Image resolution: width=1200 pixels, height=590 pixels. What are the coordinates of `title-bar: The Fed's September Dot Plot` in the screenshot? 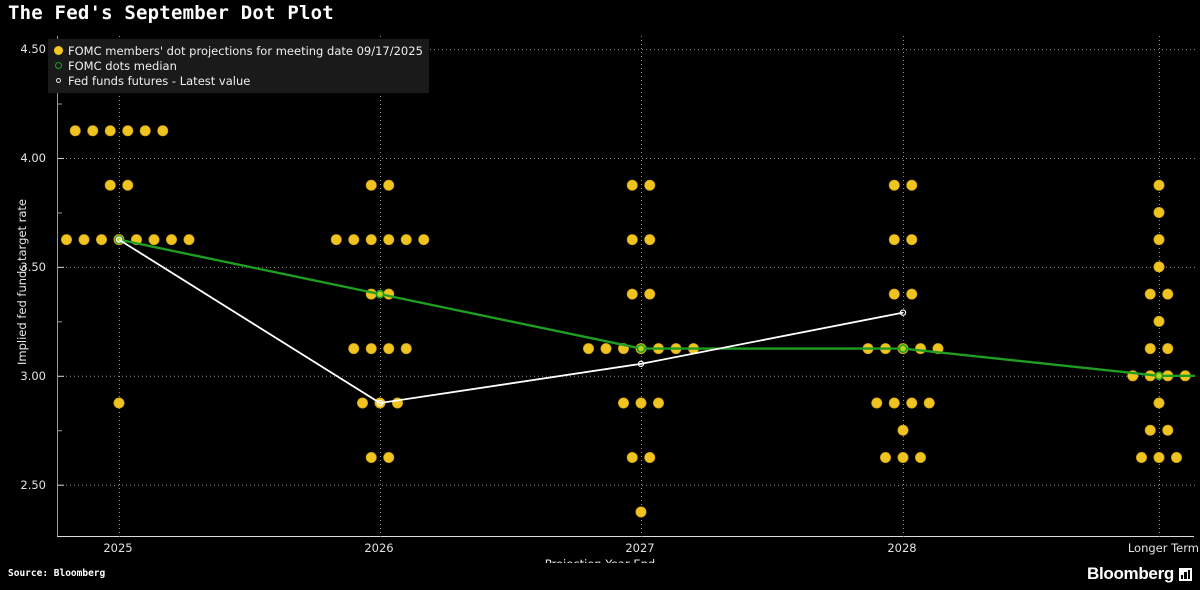 It's located at (600, 15).